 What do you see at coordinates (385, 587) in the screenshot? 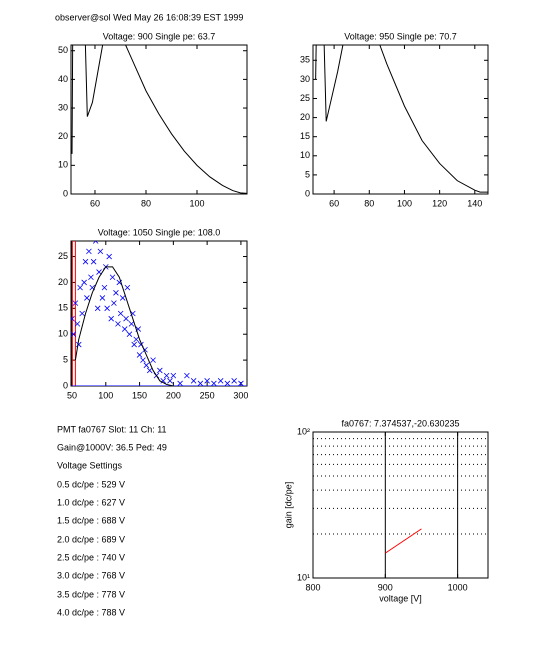
I see `x-tick-label: 900` at bounding box center [385, 587].